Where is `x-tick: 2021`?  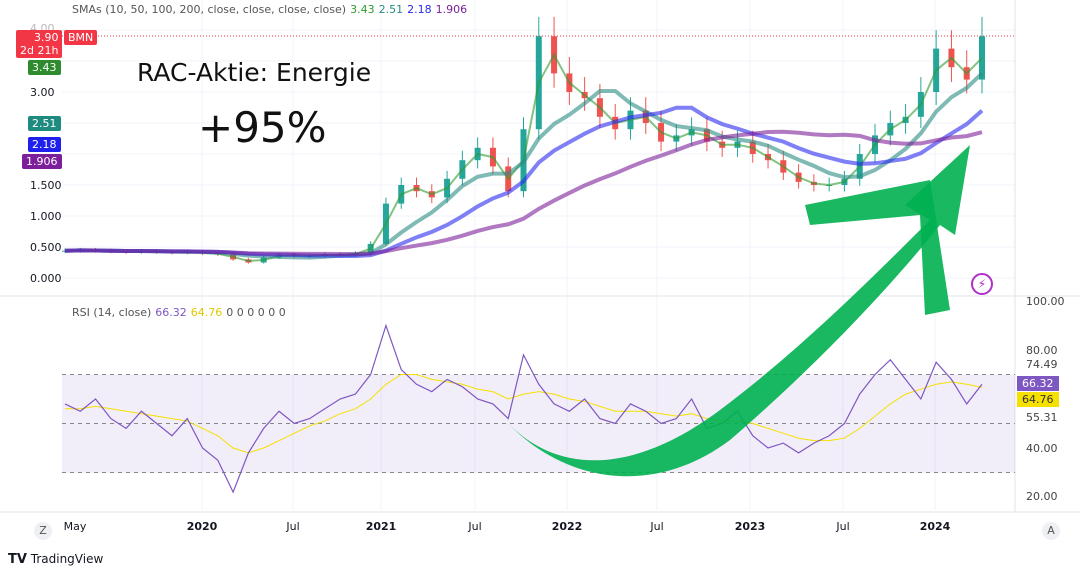 x-tick: 2021 is located at coordinates (381, 526).